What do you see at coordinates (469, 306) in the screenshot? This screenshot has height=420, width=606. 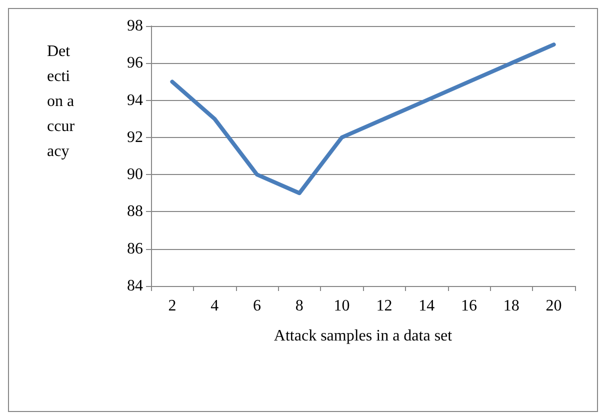 I see `x-tick-label: 16` at bounding box center [469, 306].